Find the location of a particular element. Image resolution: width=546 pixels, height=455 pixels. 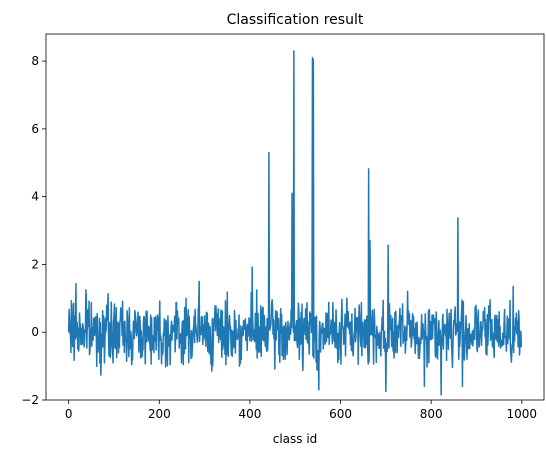

x-tick-label: 600 is located at coordinates (340, 414).